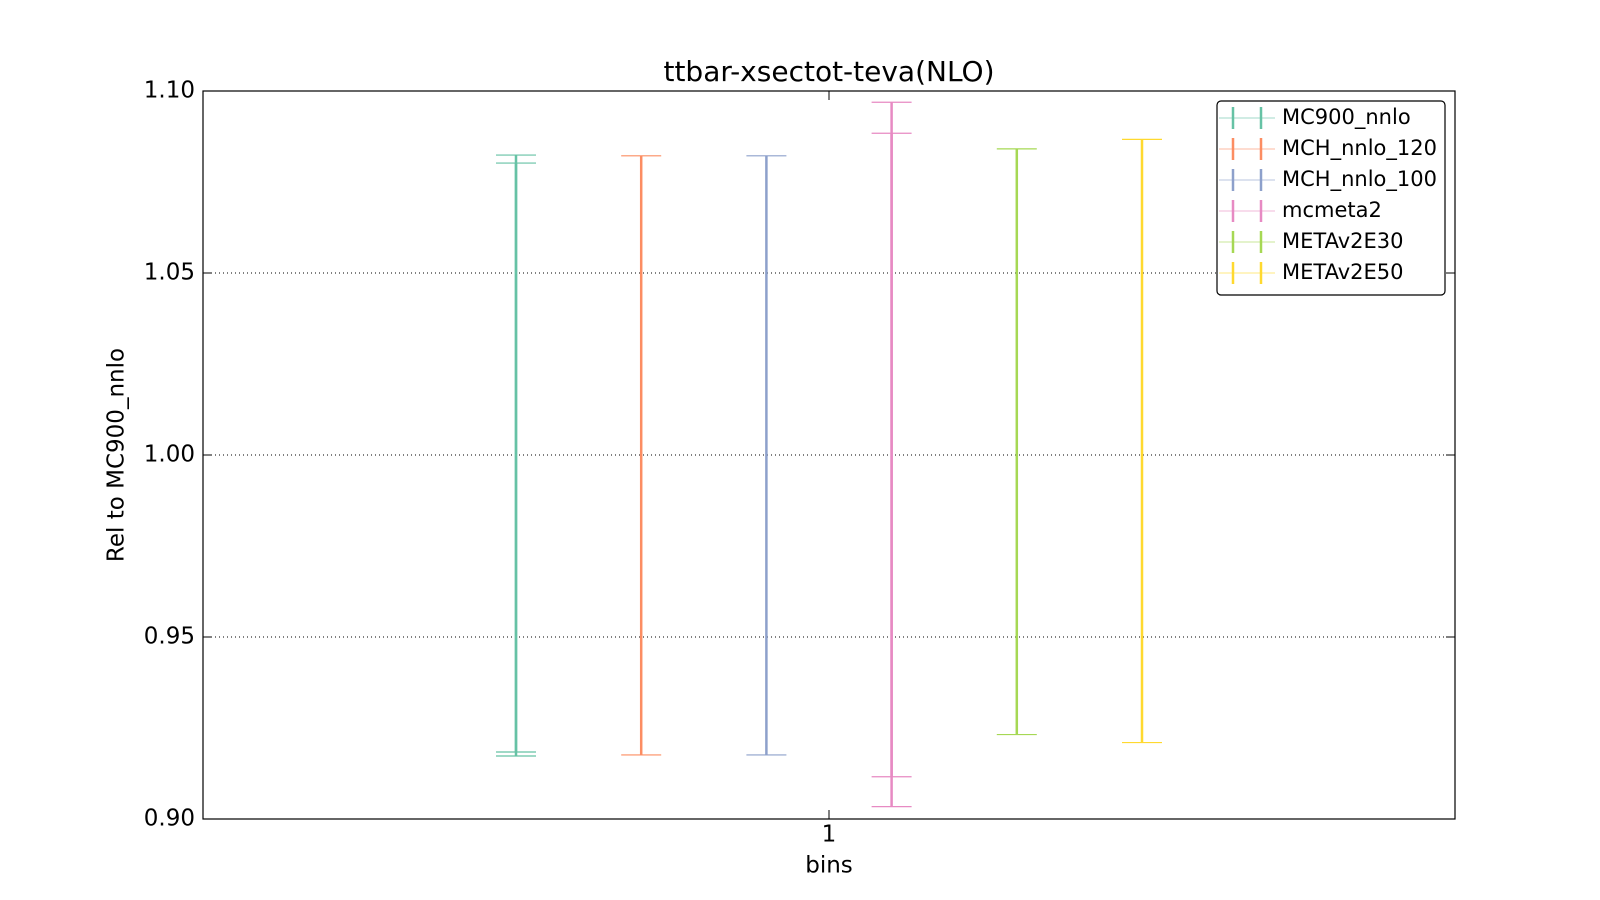 The width and height of the screenshot is (1600, 900). I want to click on legend-label: MC900_nnlo, so click(1346, 117).